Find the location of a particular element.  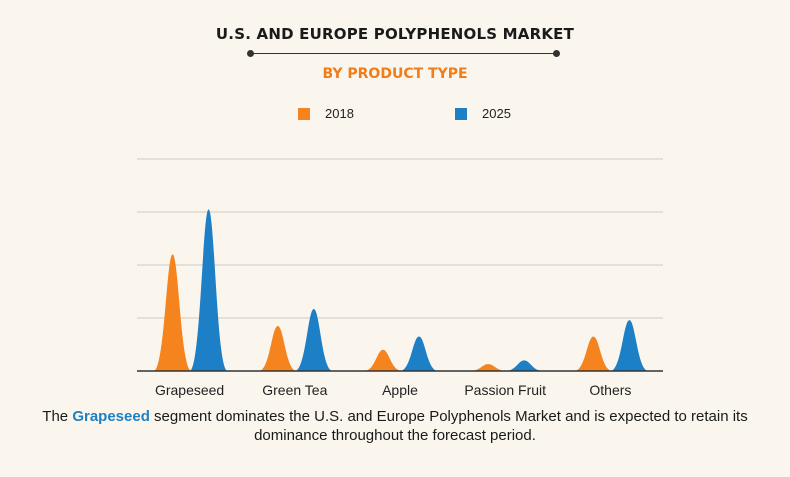

peak-2025-apple is located at coordinates (419, 353).